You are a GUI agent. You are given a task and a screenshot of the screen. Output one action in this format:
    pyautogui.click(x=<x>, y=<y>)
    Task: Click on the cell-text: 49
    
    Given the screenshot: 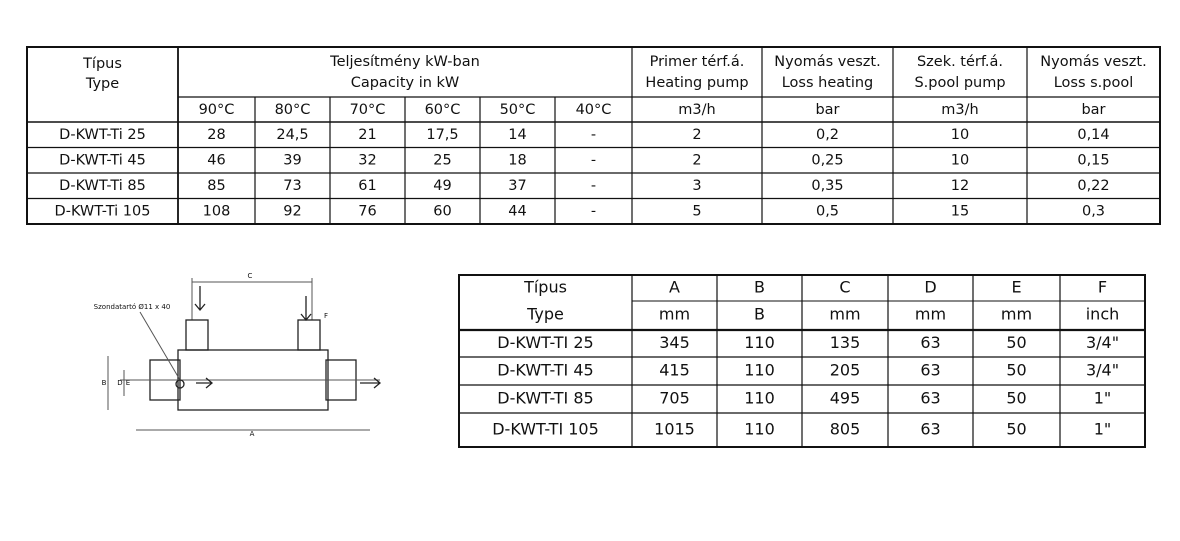 What is the action you would take?
    pyautogui.click(x=442, y=186)
    